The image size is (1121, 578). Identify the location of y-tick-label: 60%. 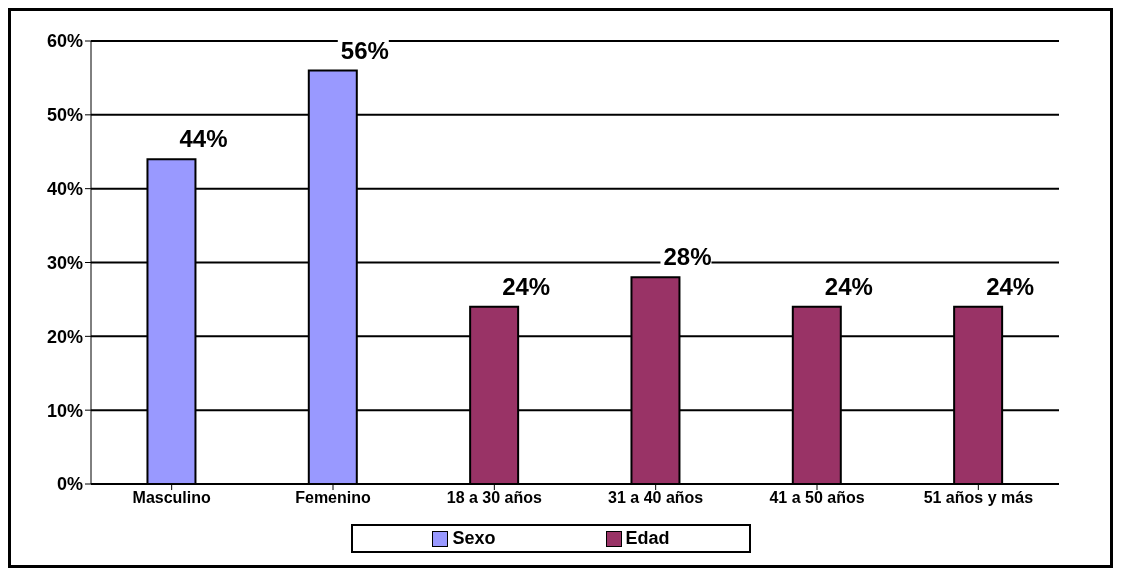
(64, 41).